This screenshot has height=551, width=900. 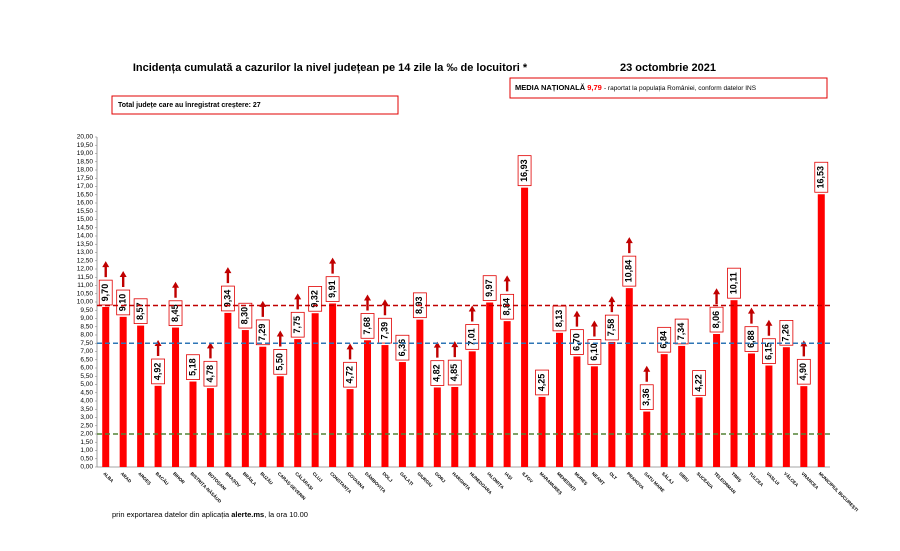 I want to click on x-tick-label: VASLUI, so click(x=772, y=478).